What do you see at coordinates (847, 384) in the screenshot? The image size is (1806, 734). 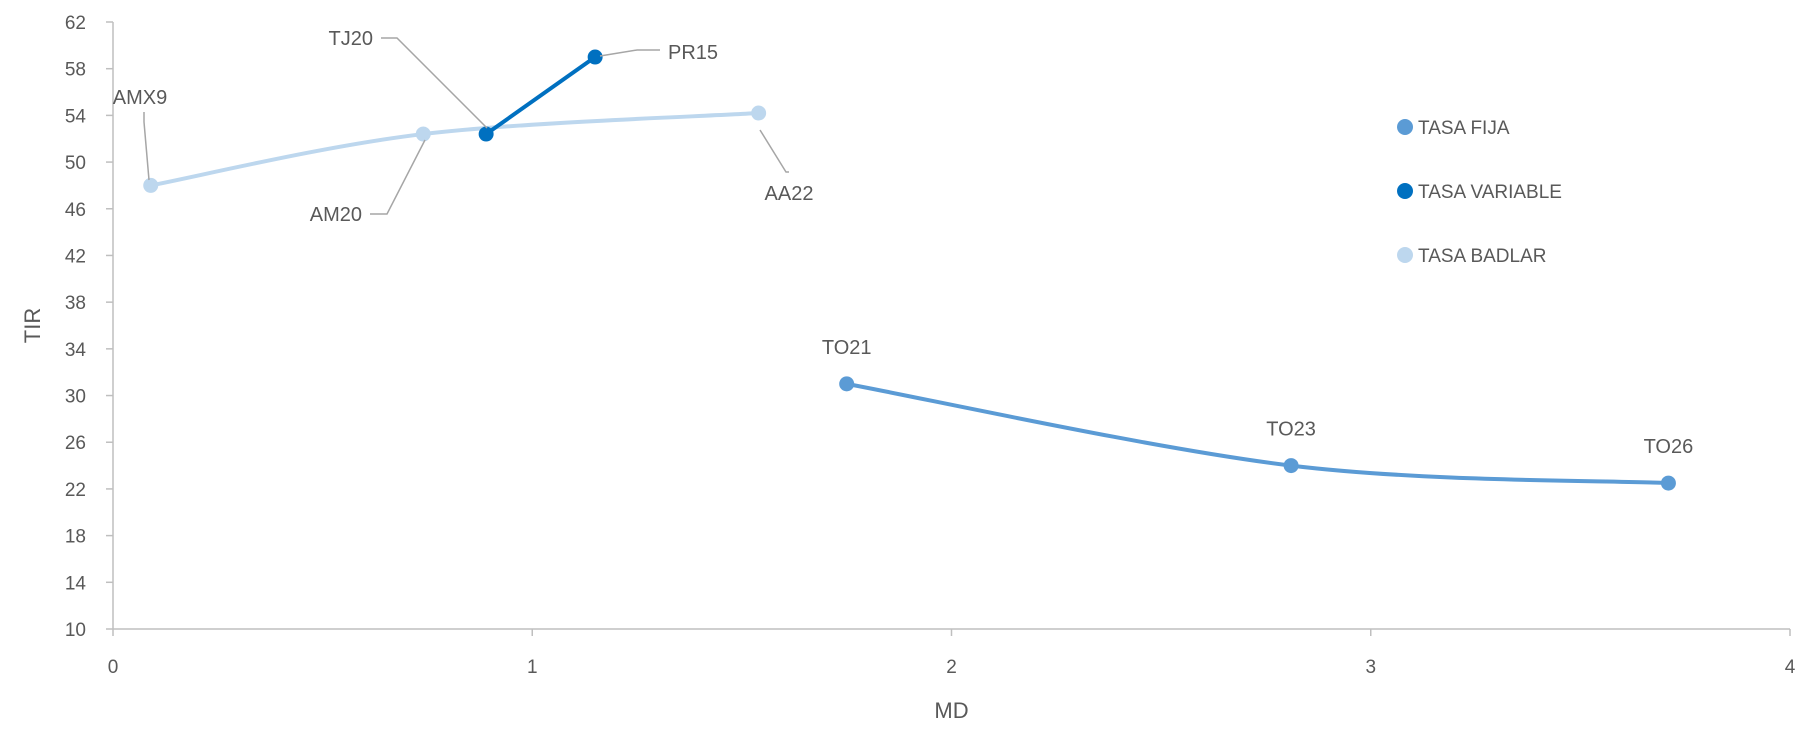 I see `data-point-to21` at bounding box center [847, 384].